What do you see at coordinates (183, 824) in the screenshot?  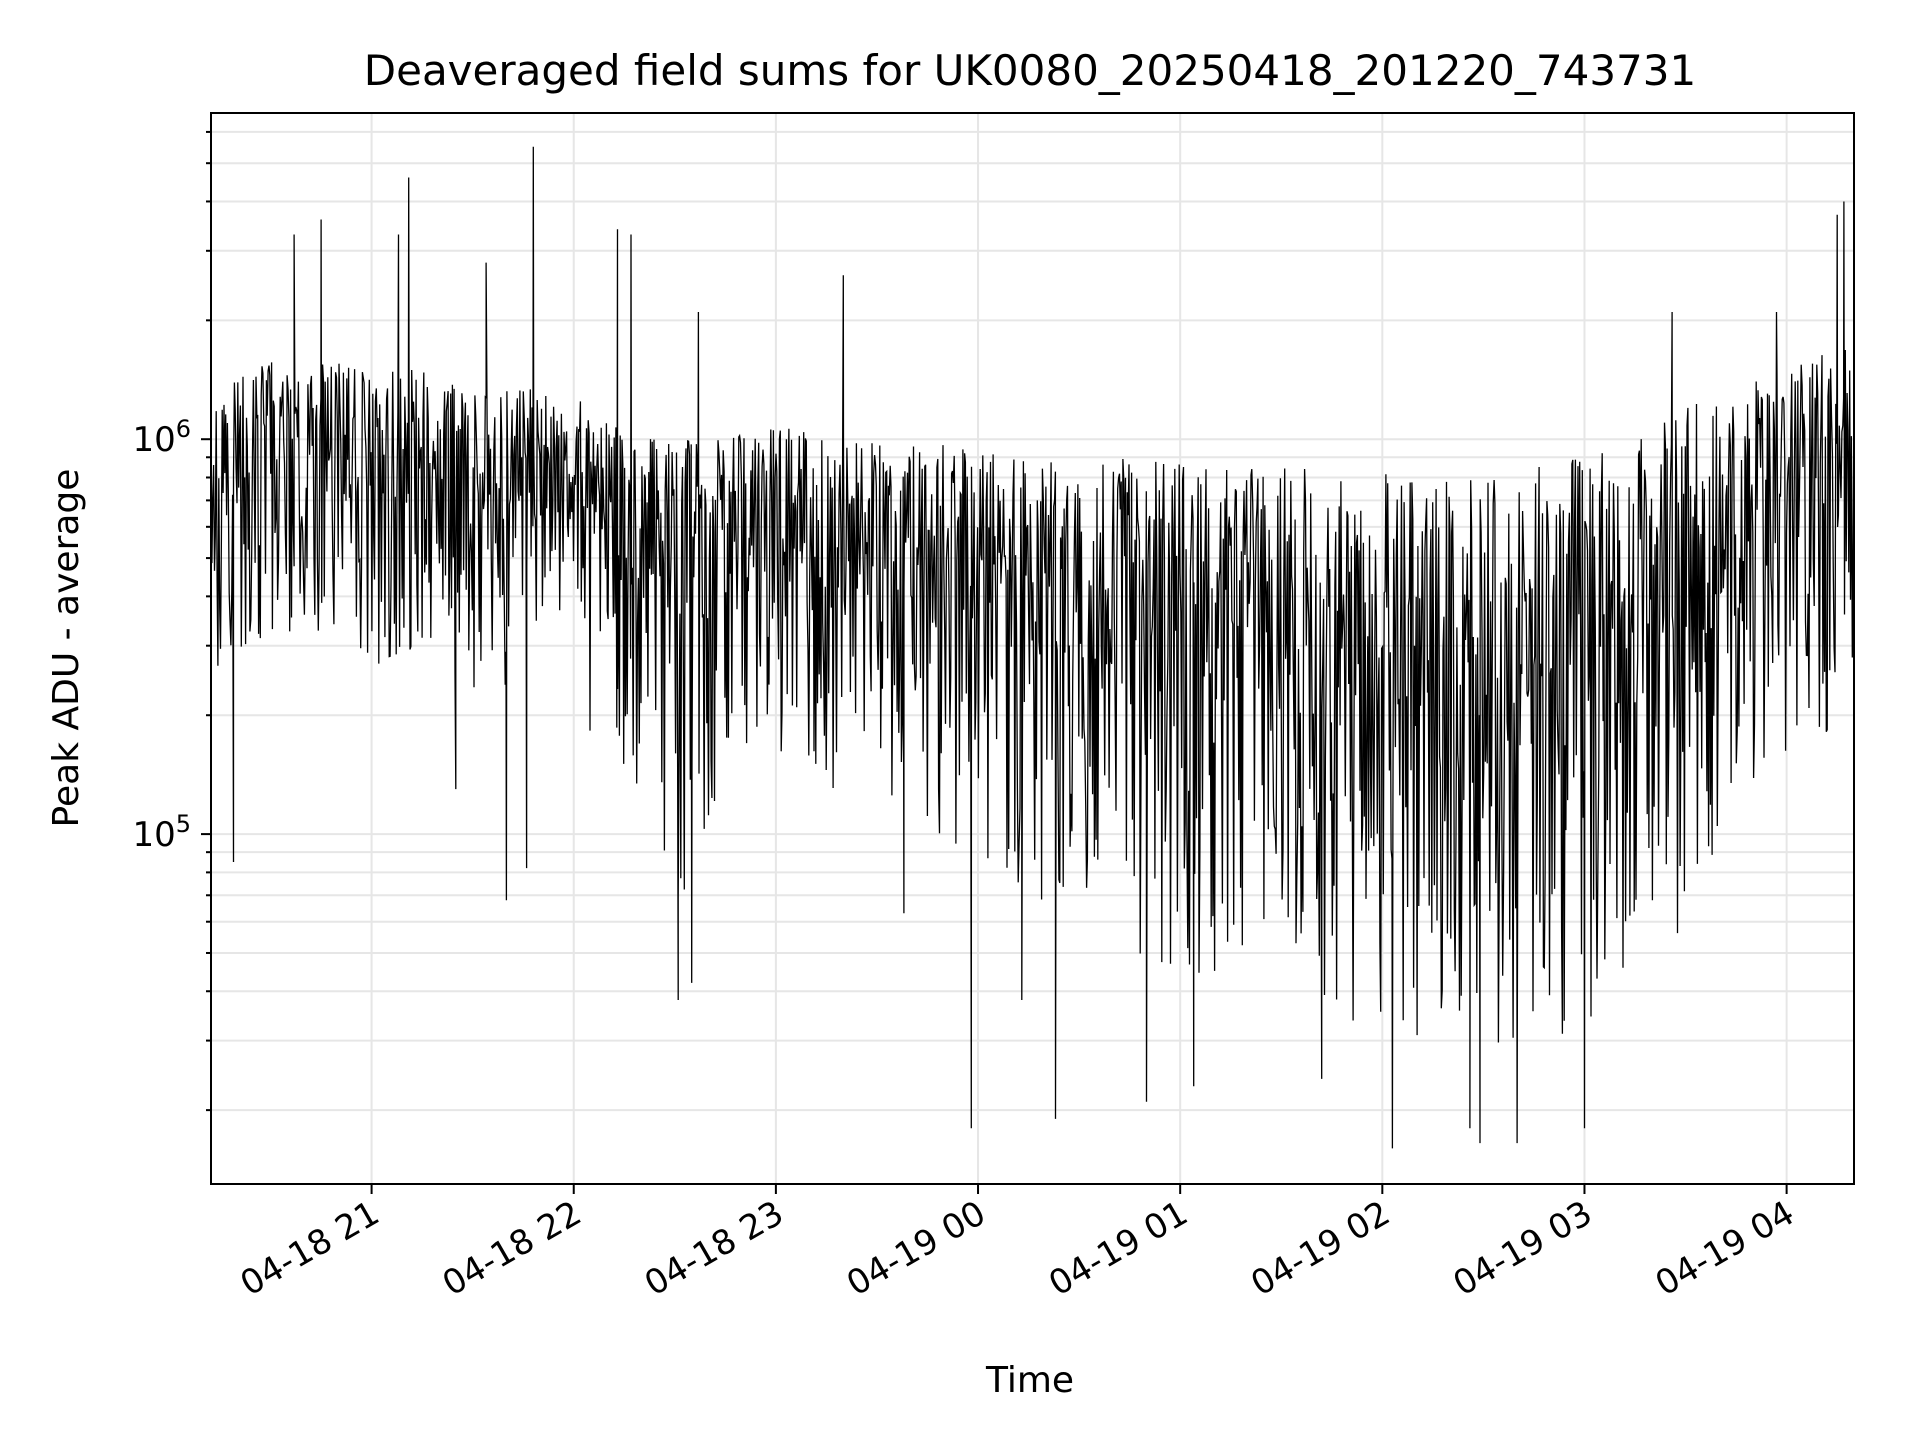 I see `y-tick-label-exponent: 5` at bounding box center [183, 824].